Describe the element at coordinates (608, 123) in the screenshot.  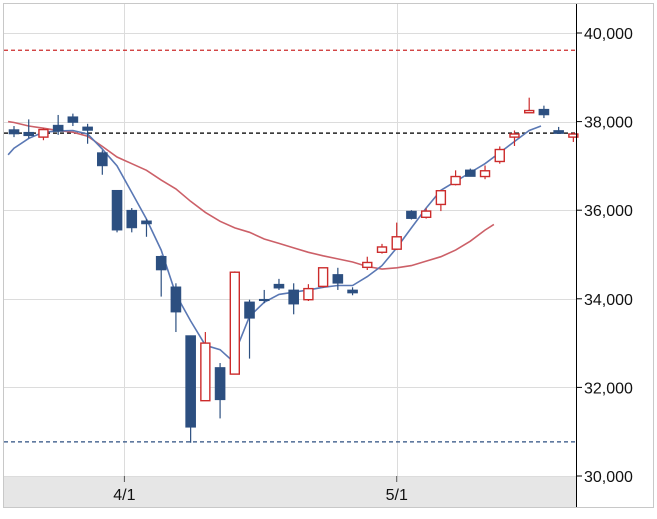
I see `y-tick-label: 38,000` at that location.